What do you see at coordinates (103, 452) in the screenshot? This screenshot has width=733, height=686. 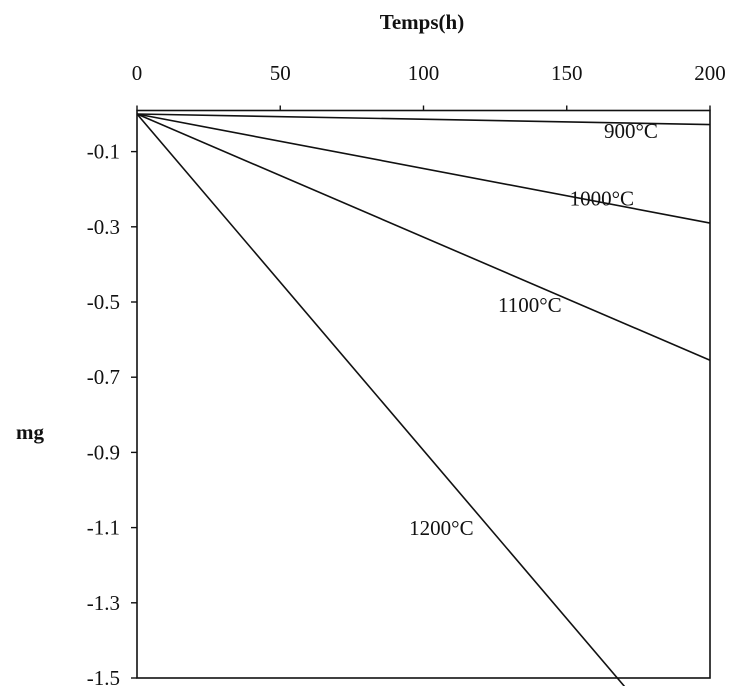 I see `y-tick-label: -0.9` at bounding box center [103, 452].